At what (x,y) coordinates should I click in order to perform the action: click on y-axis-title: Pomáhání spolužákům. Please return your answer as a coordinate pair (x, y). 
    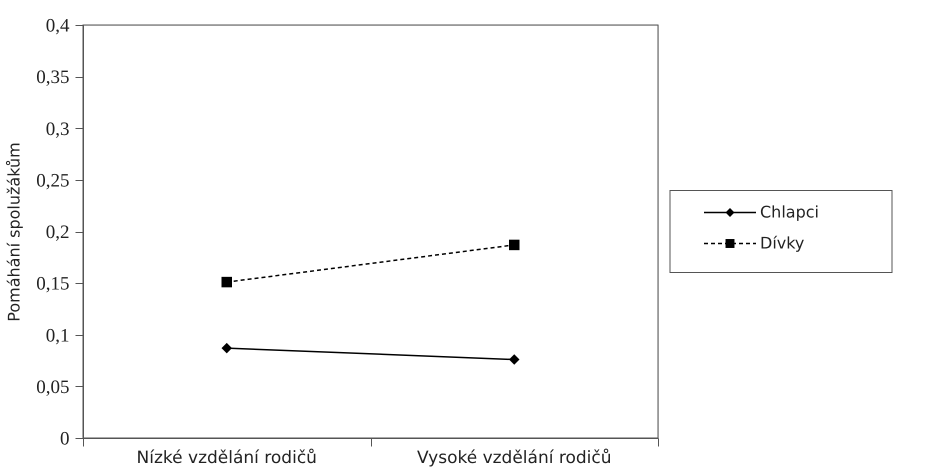
    Looking at the image, I should click on (14, 232).